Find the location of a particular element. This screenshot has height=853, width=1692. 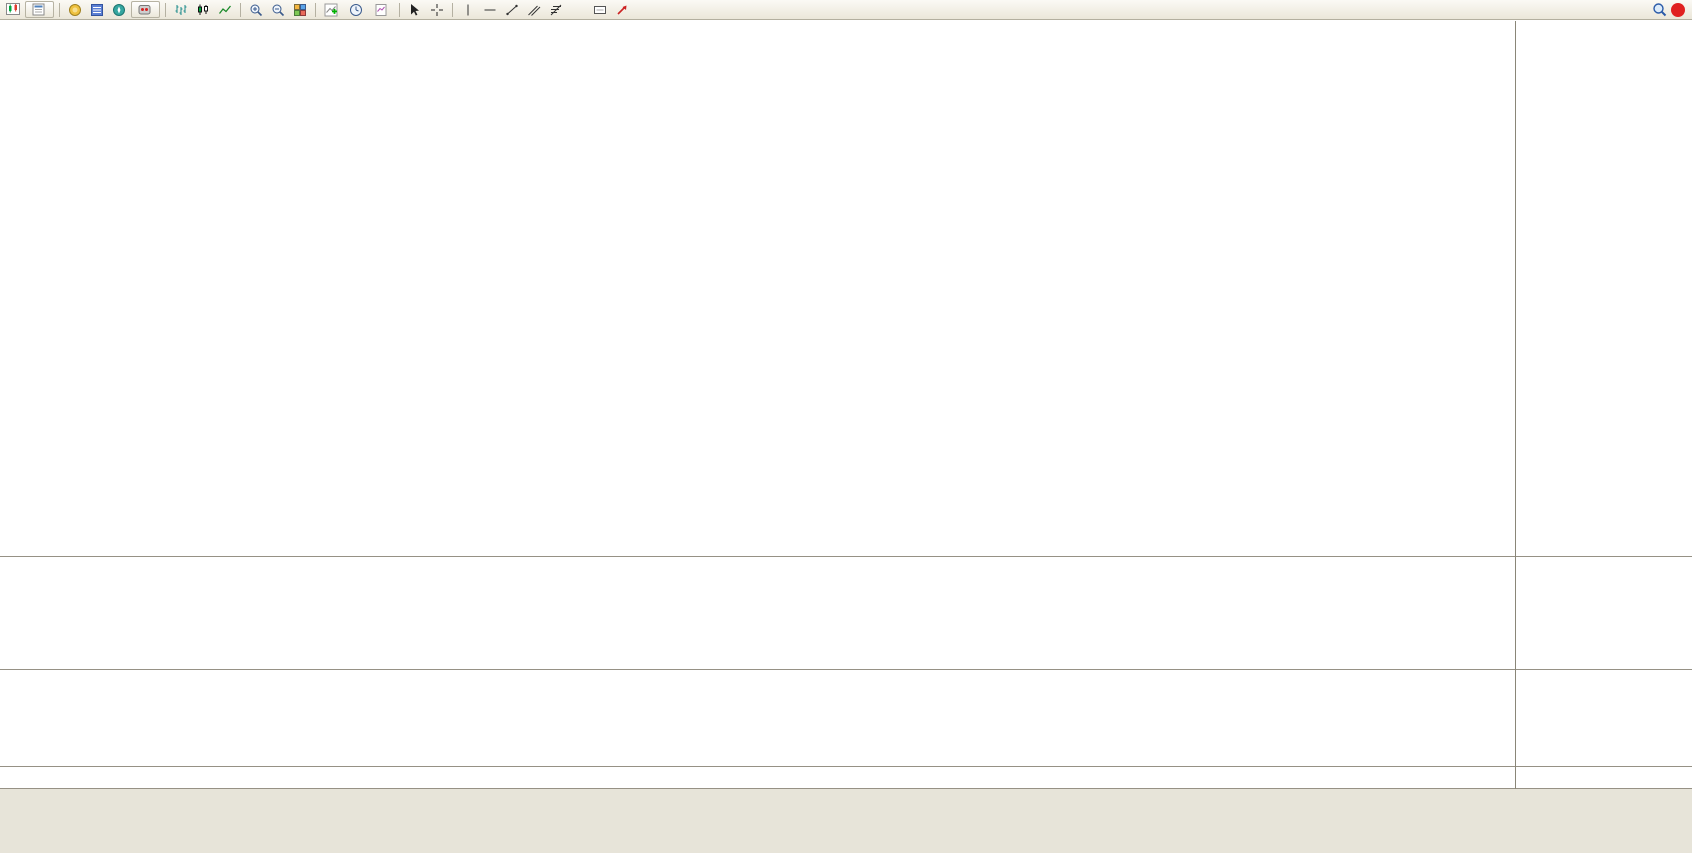

chart-candles-icon is located at coordinates (203, 9).